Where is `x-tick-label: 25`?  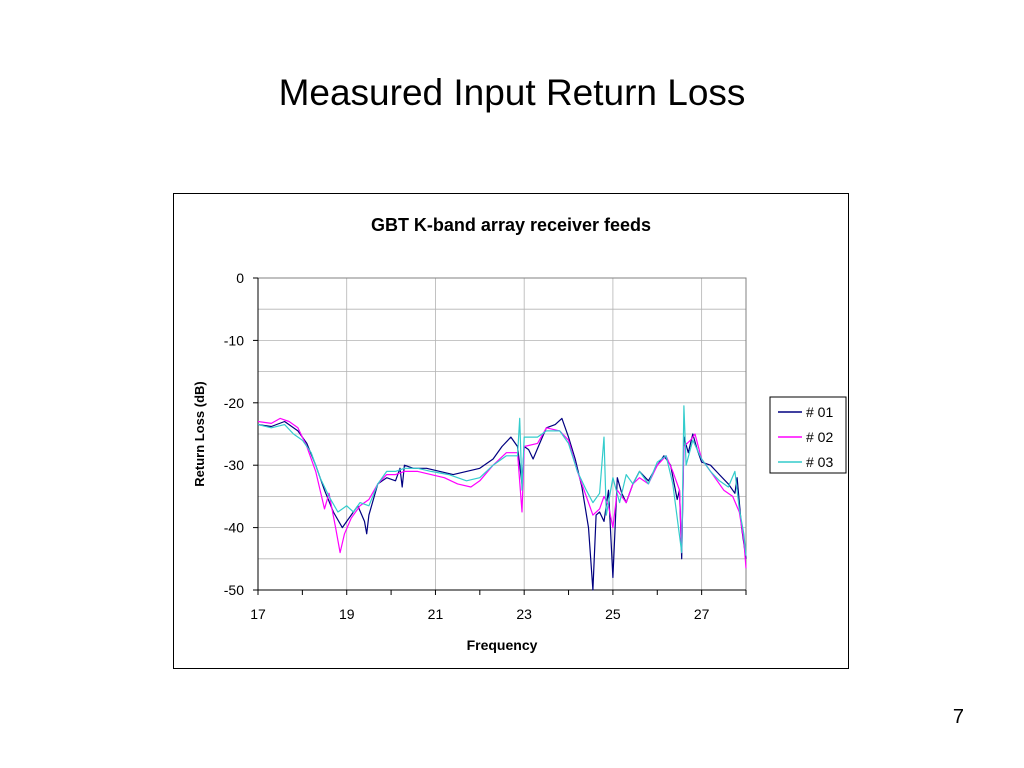
x-tick-label: 25 is located at coordinates (613, 614).